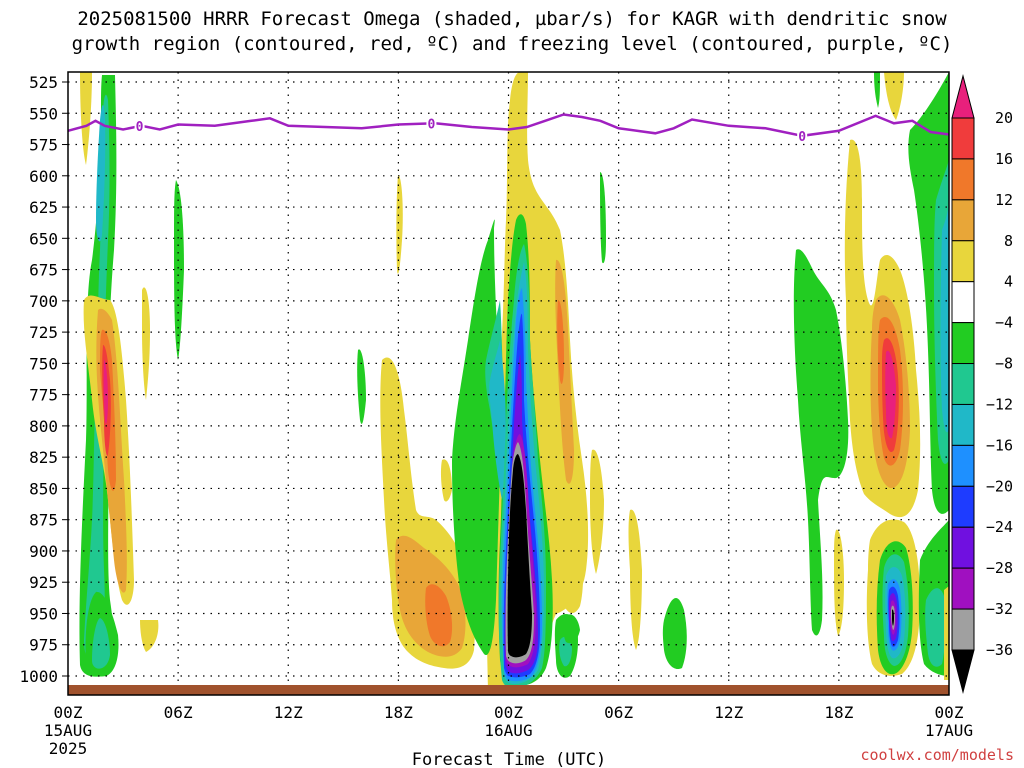 The height and width of the screenshot is (768, 1024). I want to click on omega-up-04z-small, so click(571, 629).